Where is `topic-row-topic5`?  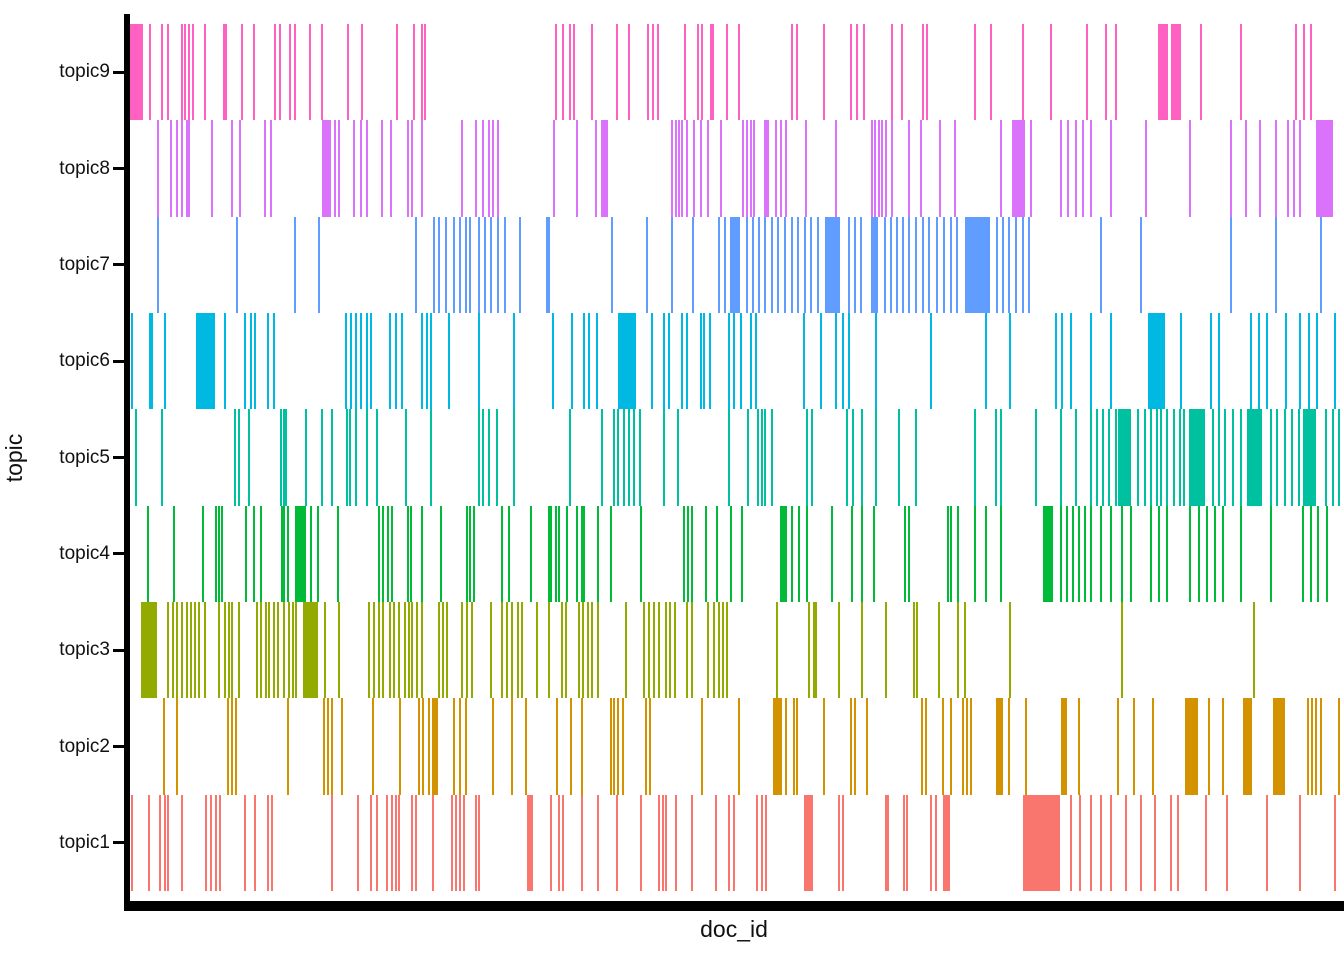 topic-row-topic5 is located at coordinates (735, 457).